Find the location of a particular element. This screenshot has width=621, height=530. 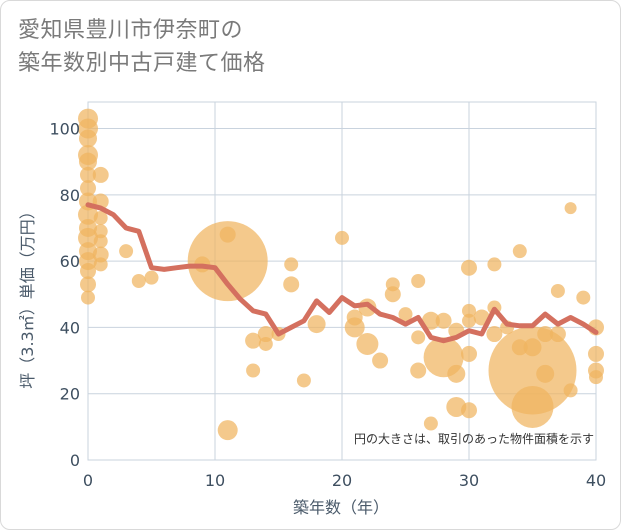

x-tick-label: 0 is located at coordinates (88, 480).